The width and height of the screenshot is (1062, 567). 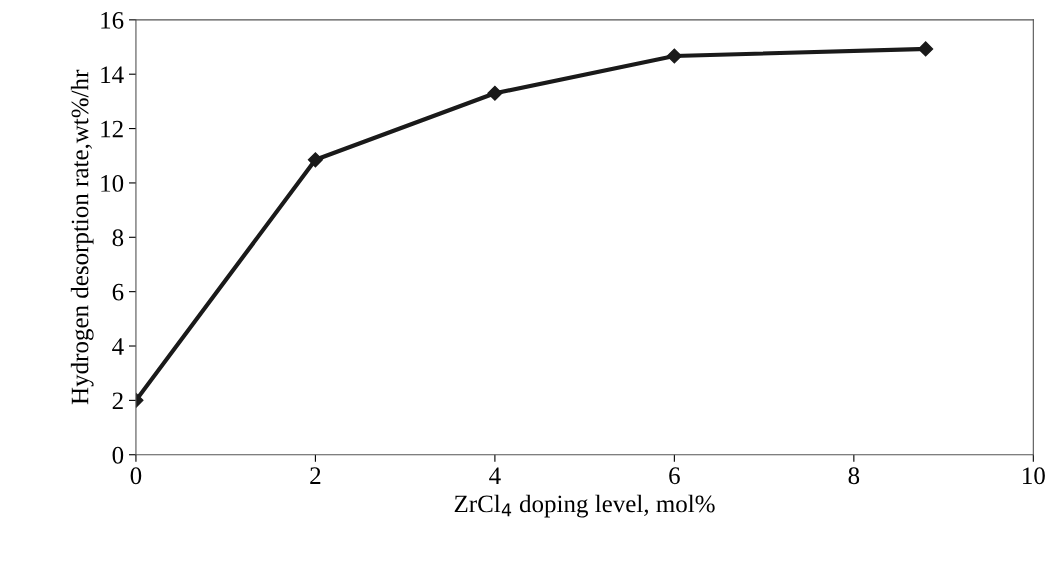 I want to click on y-tick-label: 6, so click(x=118, y=292).